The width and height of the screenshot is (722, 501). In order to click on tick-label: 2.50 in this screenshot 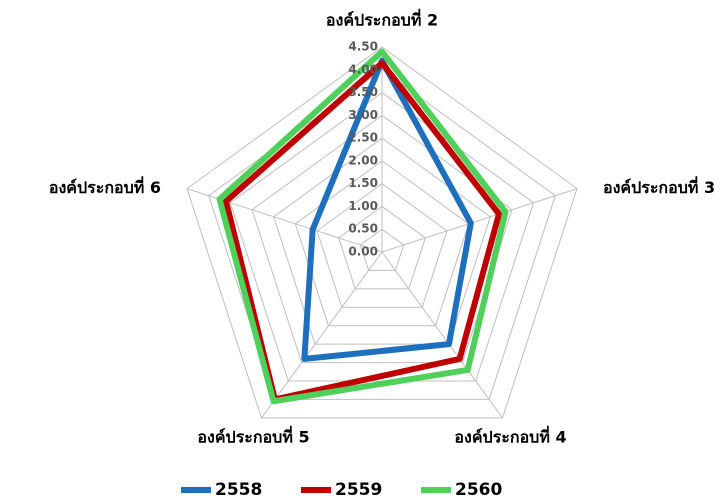, I will do `click(363, 138)`.